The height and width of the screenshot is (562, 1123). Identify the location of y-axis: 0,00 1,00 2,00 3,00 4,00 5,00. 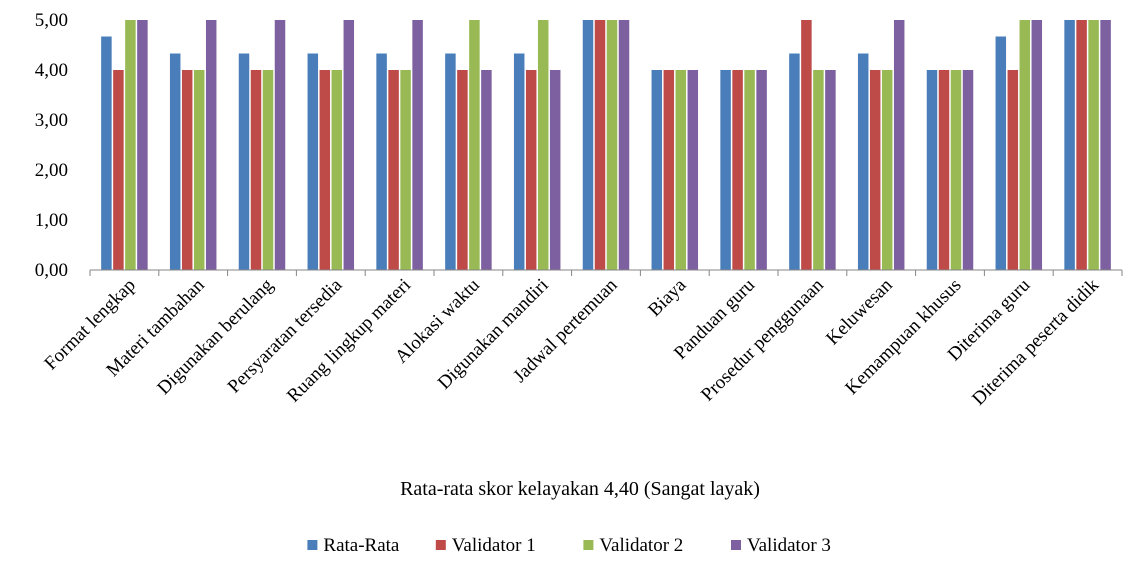
(51, 145).